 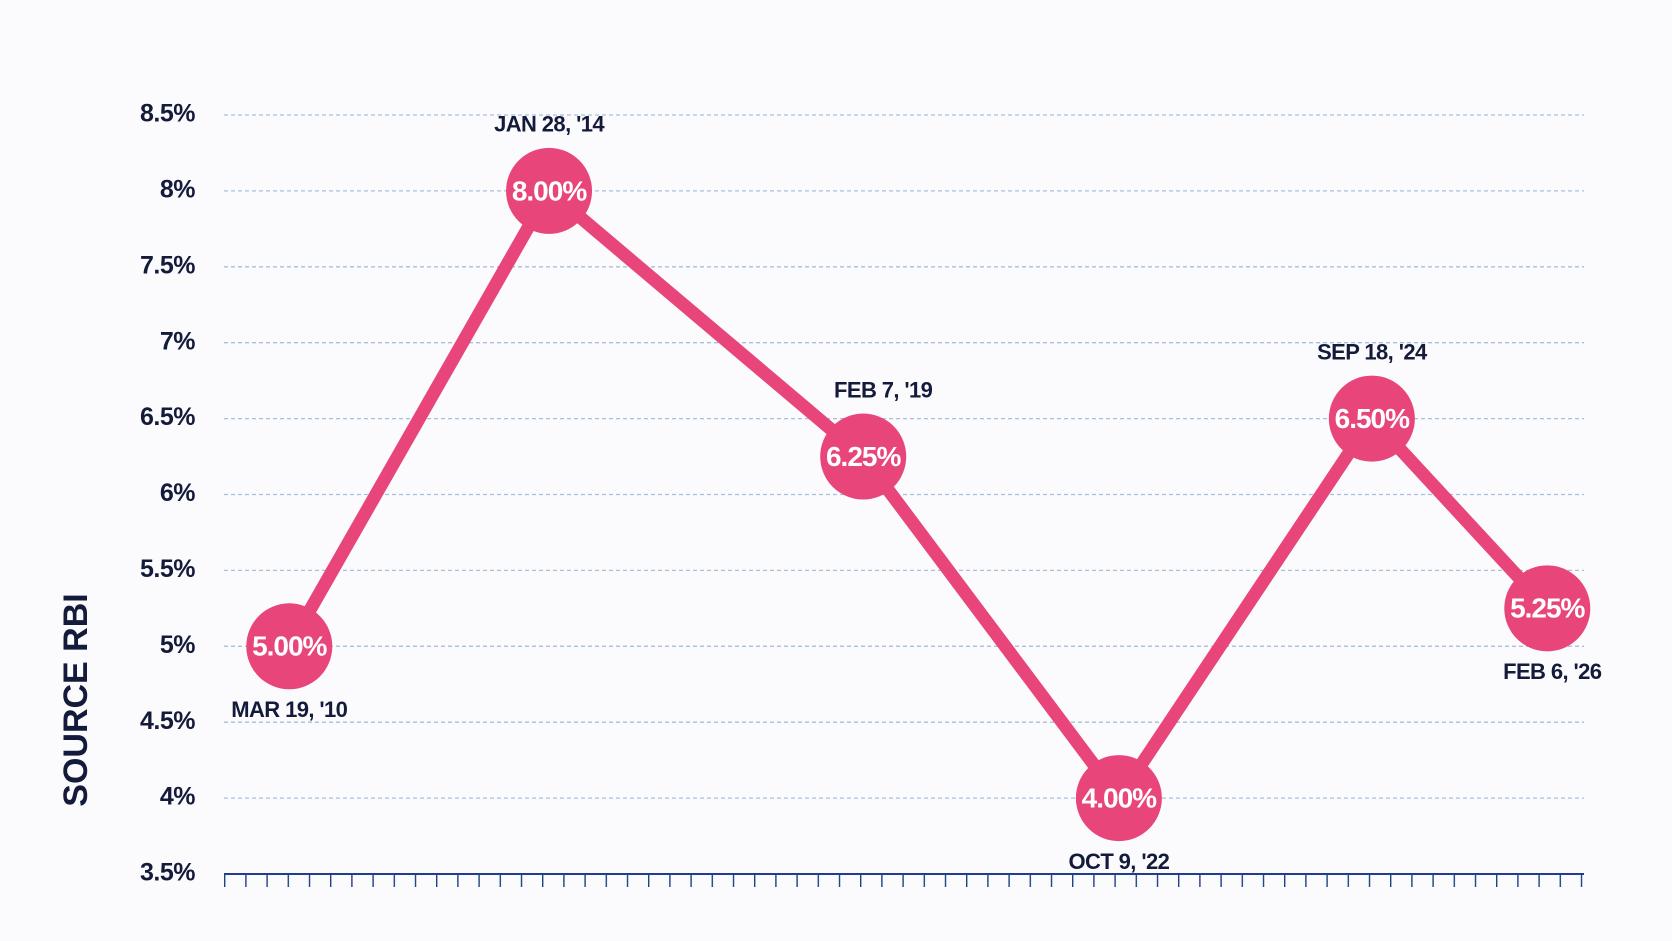 What do you see at coordinates (167, 873) in the screenshot?
I see `y-tick-label: 3.5%` at bounding box center [167, 873].